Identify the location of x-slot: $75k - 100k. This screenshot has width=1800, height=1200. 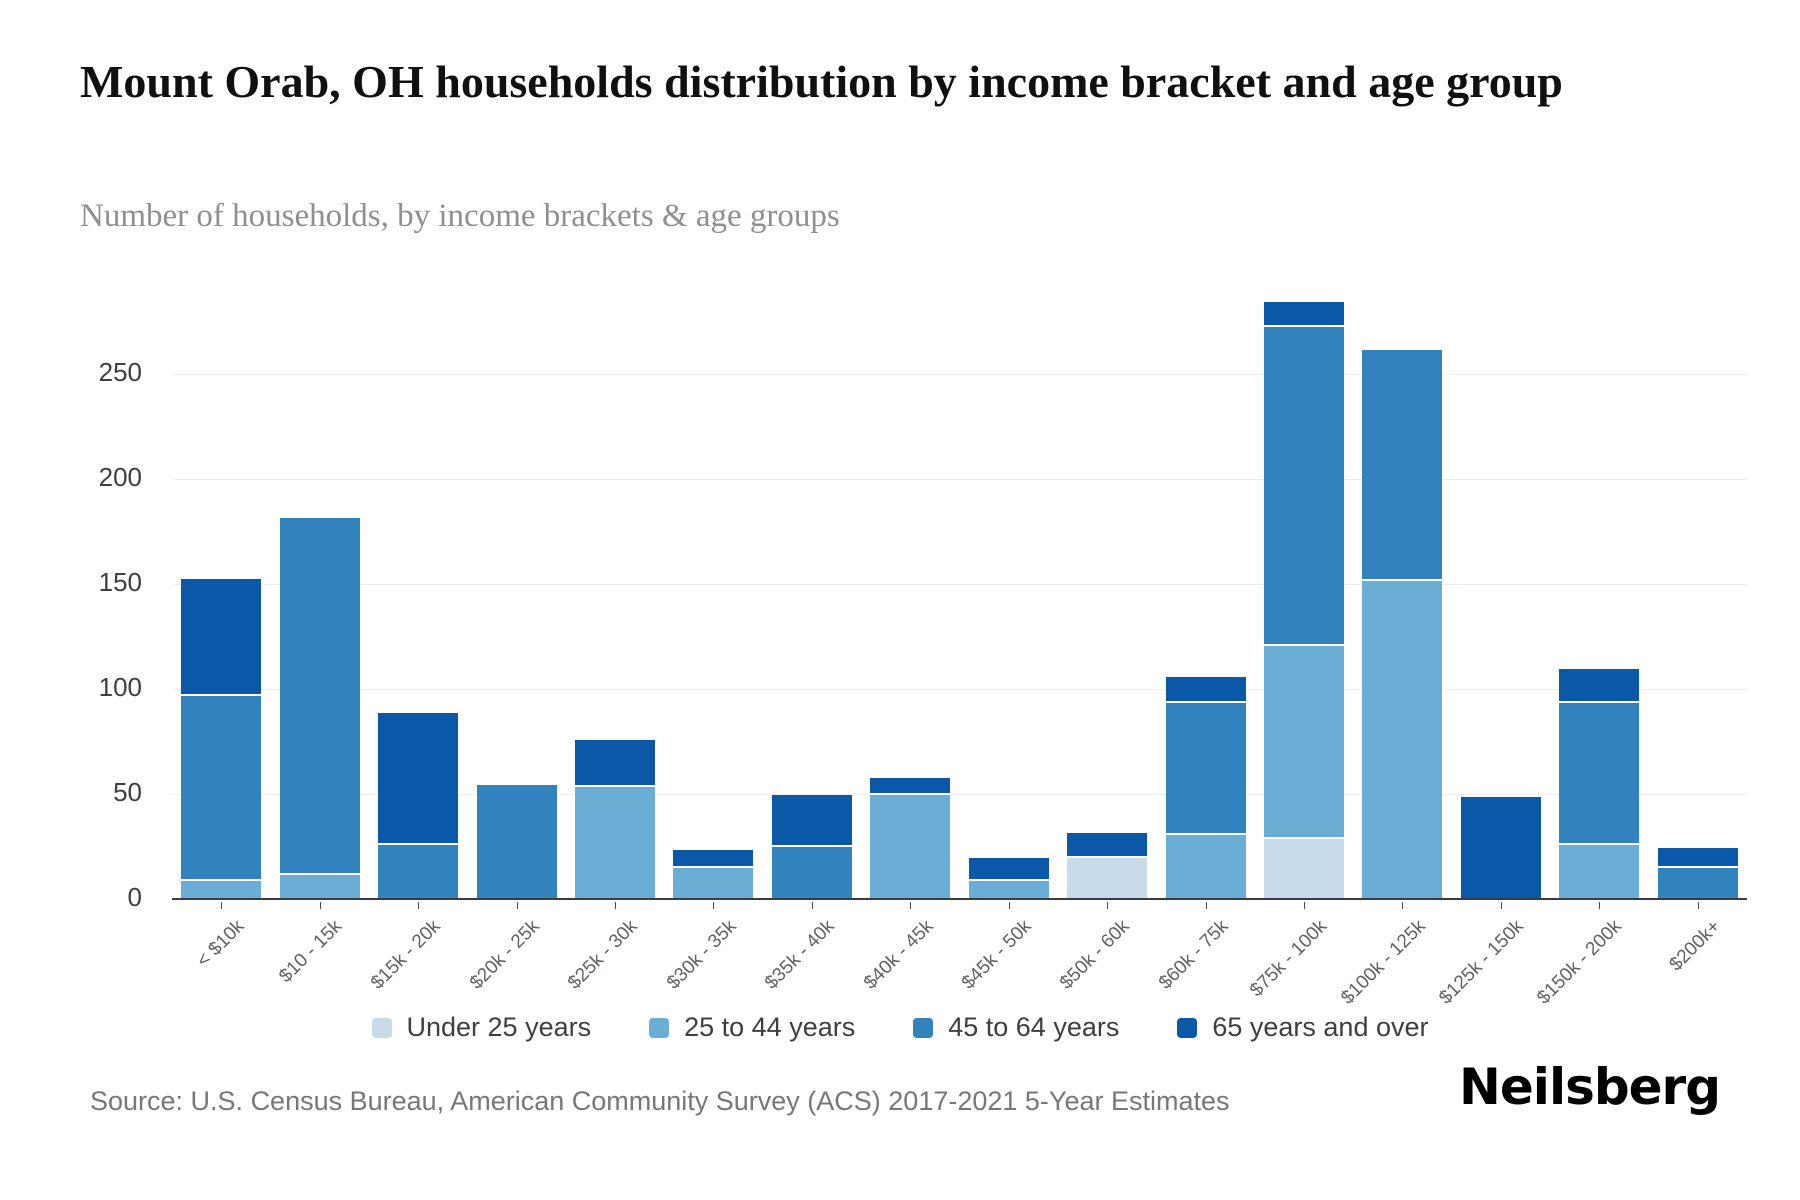
(1299, 960).